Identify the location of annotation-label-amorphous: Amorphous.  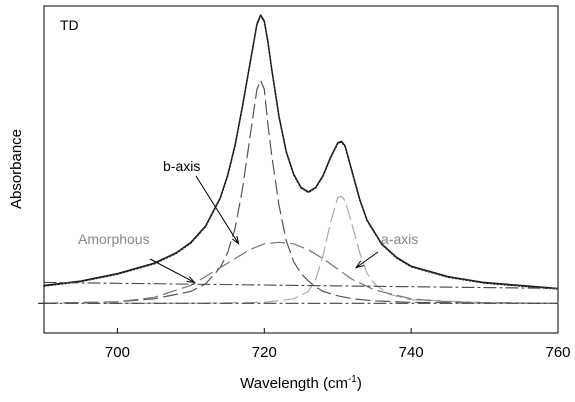
(114, 239).